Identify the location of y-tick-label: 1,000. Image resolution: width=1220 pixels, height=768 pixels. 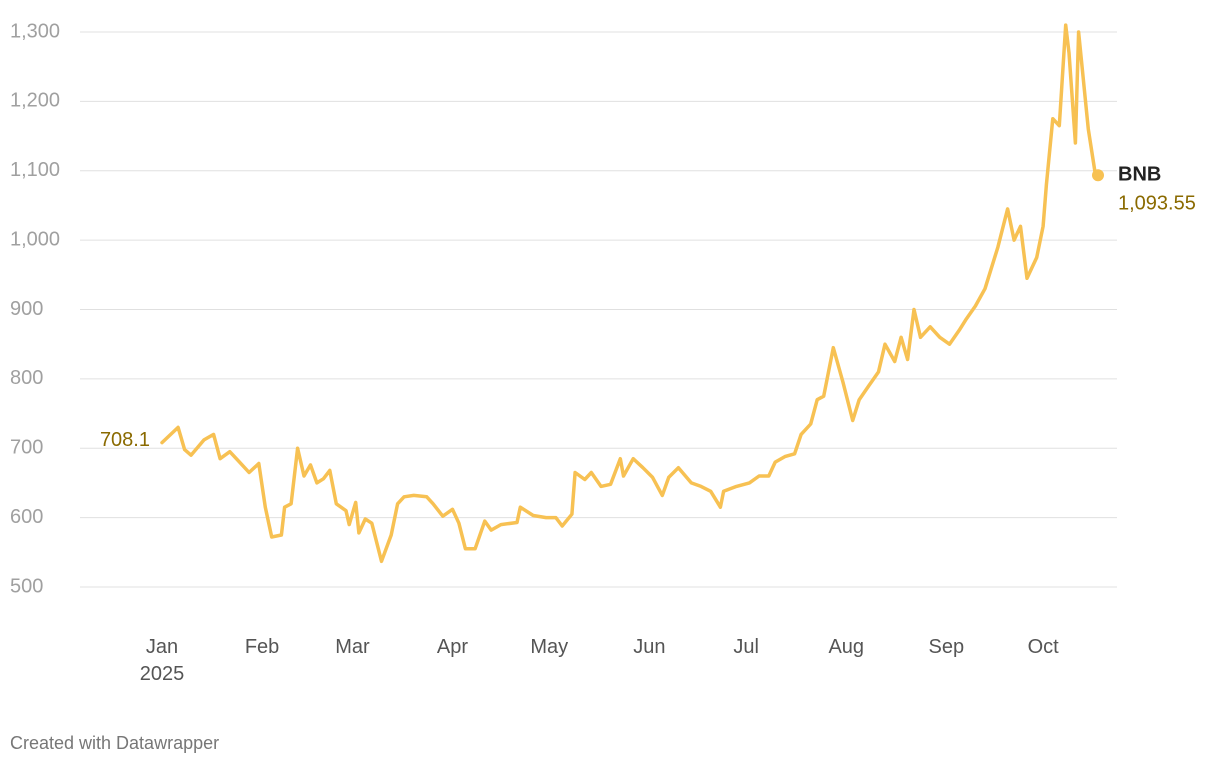
(35, 239).